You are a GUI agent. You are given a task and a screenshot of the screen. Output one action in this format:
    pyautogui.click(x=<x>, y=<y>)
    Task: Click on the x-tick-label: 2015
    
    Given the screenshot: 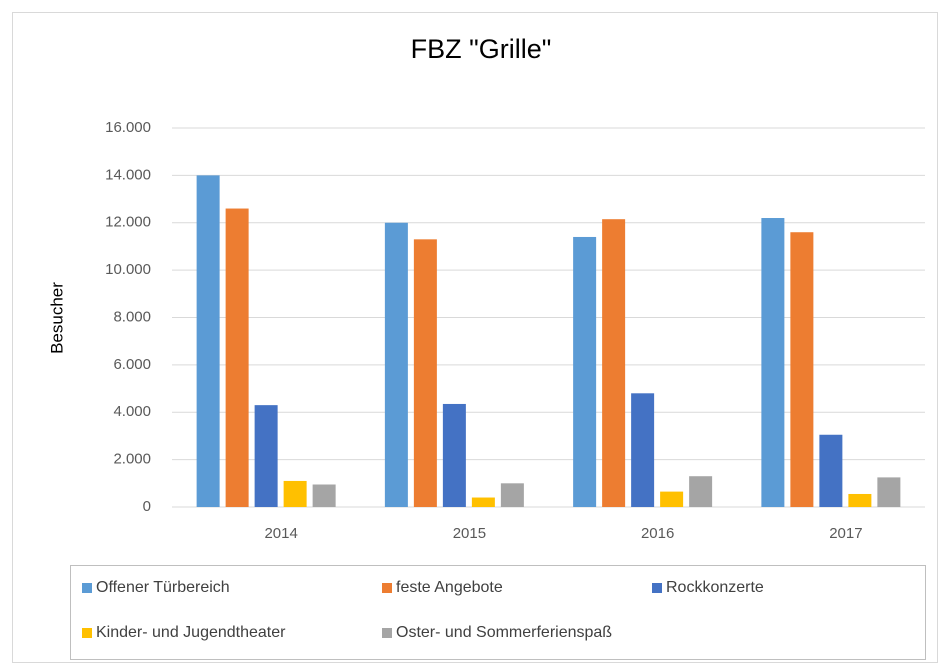 What is the action you would take?
    pyautogui.click(x=469, y=533)
    